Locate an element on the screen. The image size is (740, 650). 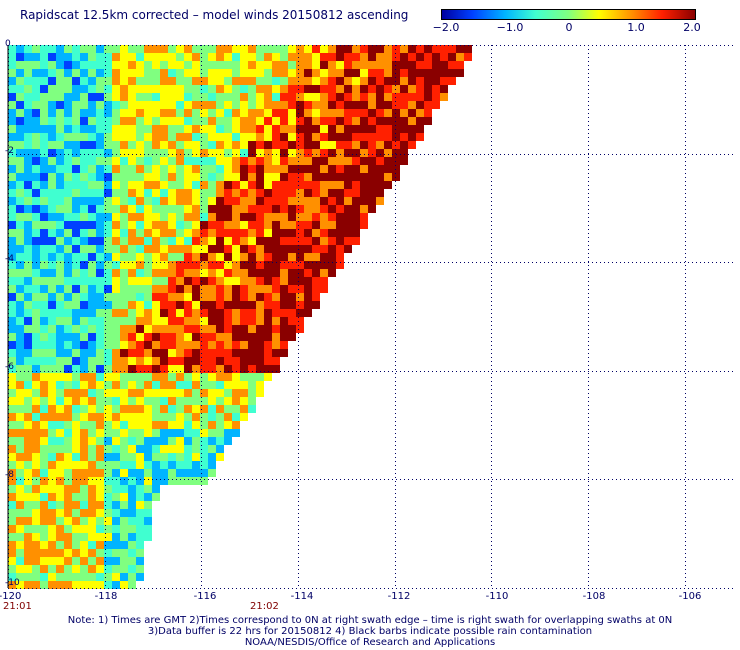
lon-tick-114w: -114 is located at coordinates (302, 596).